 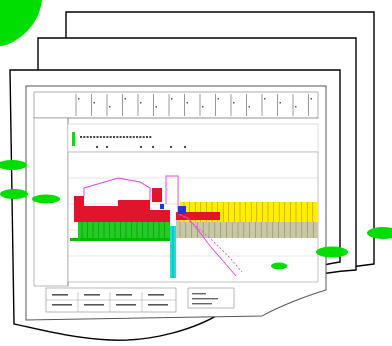 What do you see at coordinates (247, 229) in the screenshot?
I see `olive-band` at bounding box center [247, 229].